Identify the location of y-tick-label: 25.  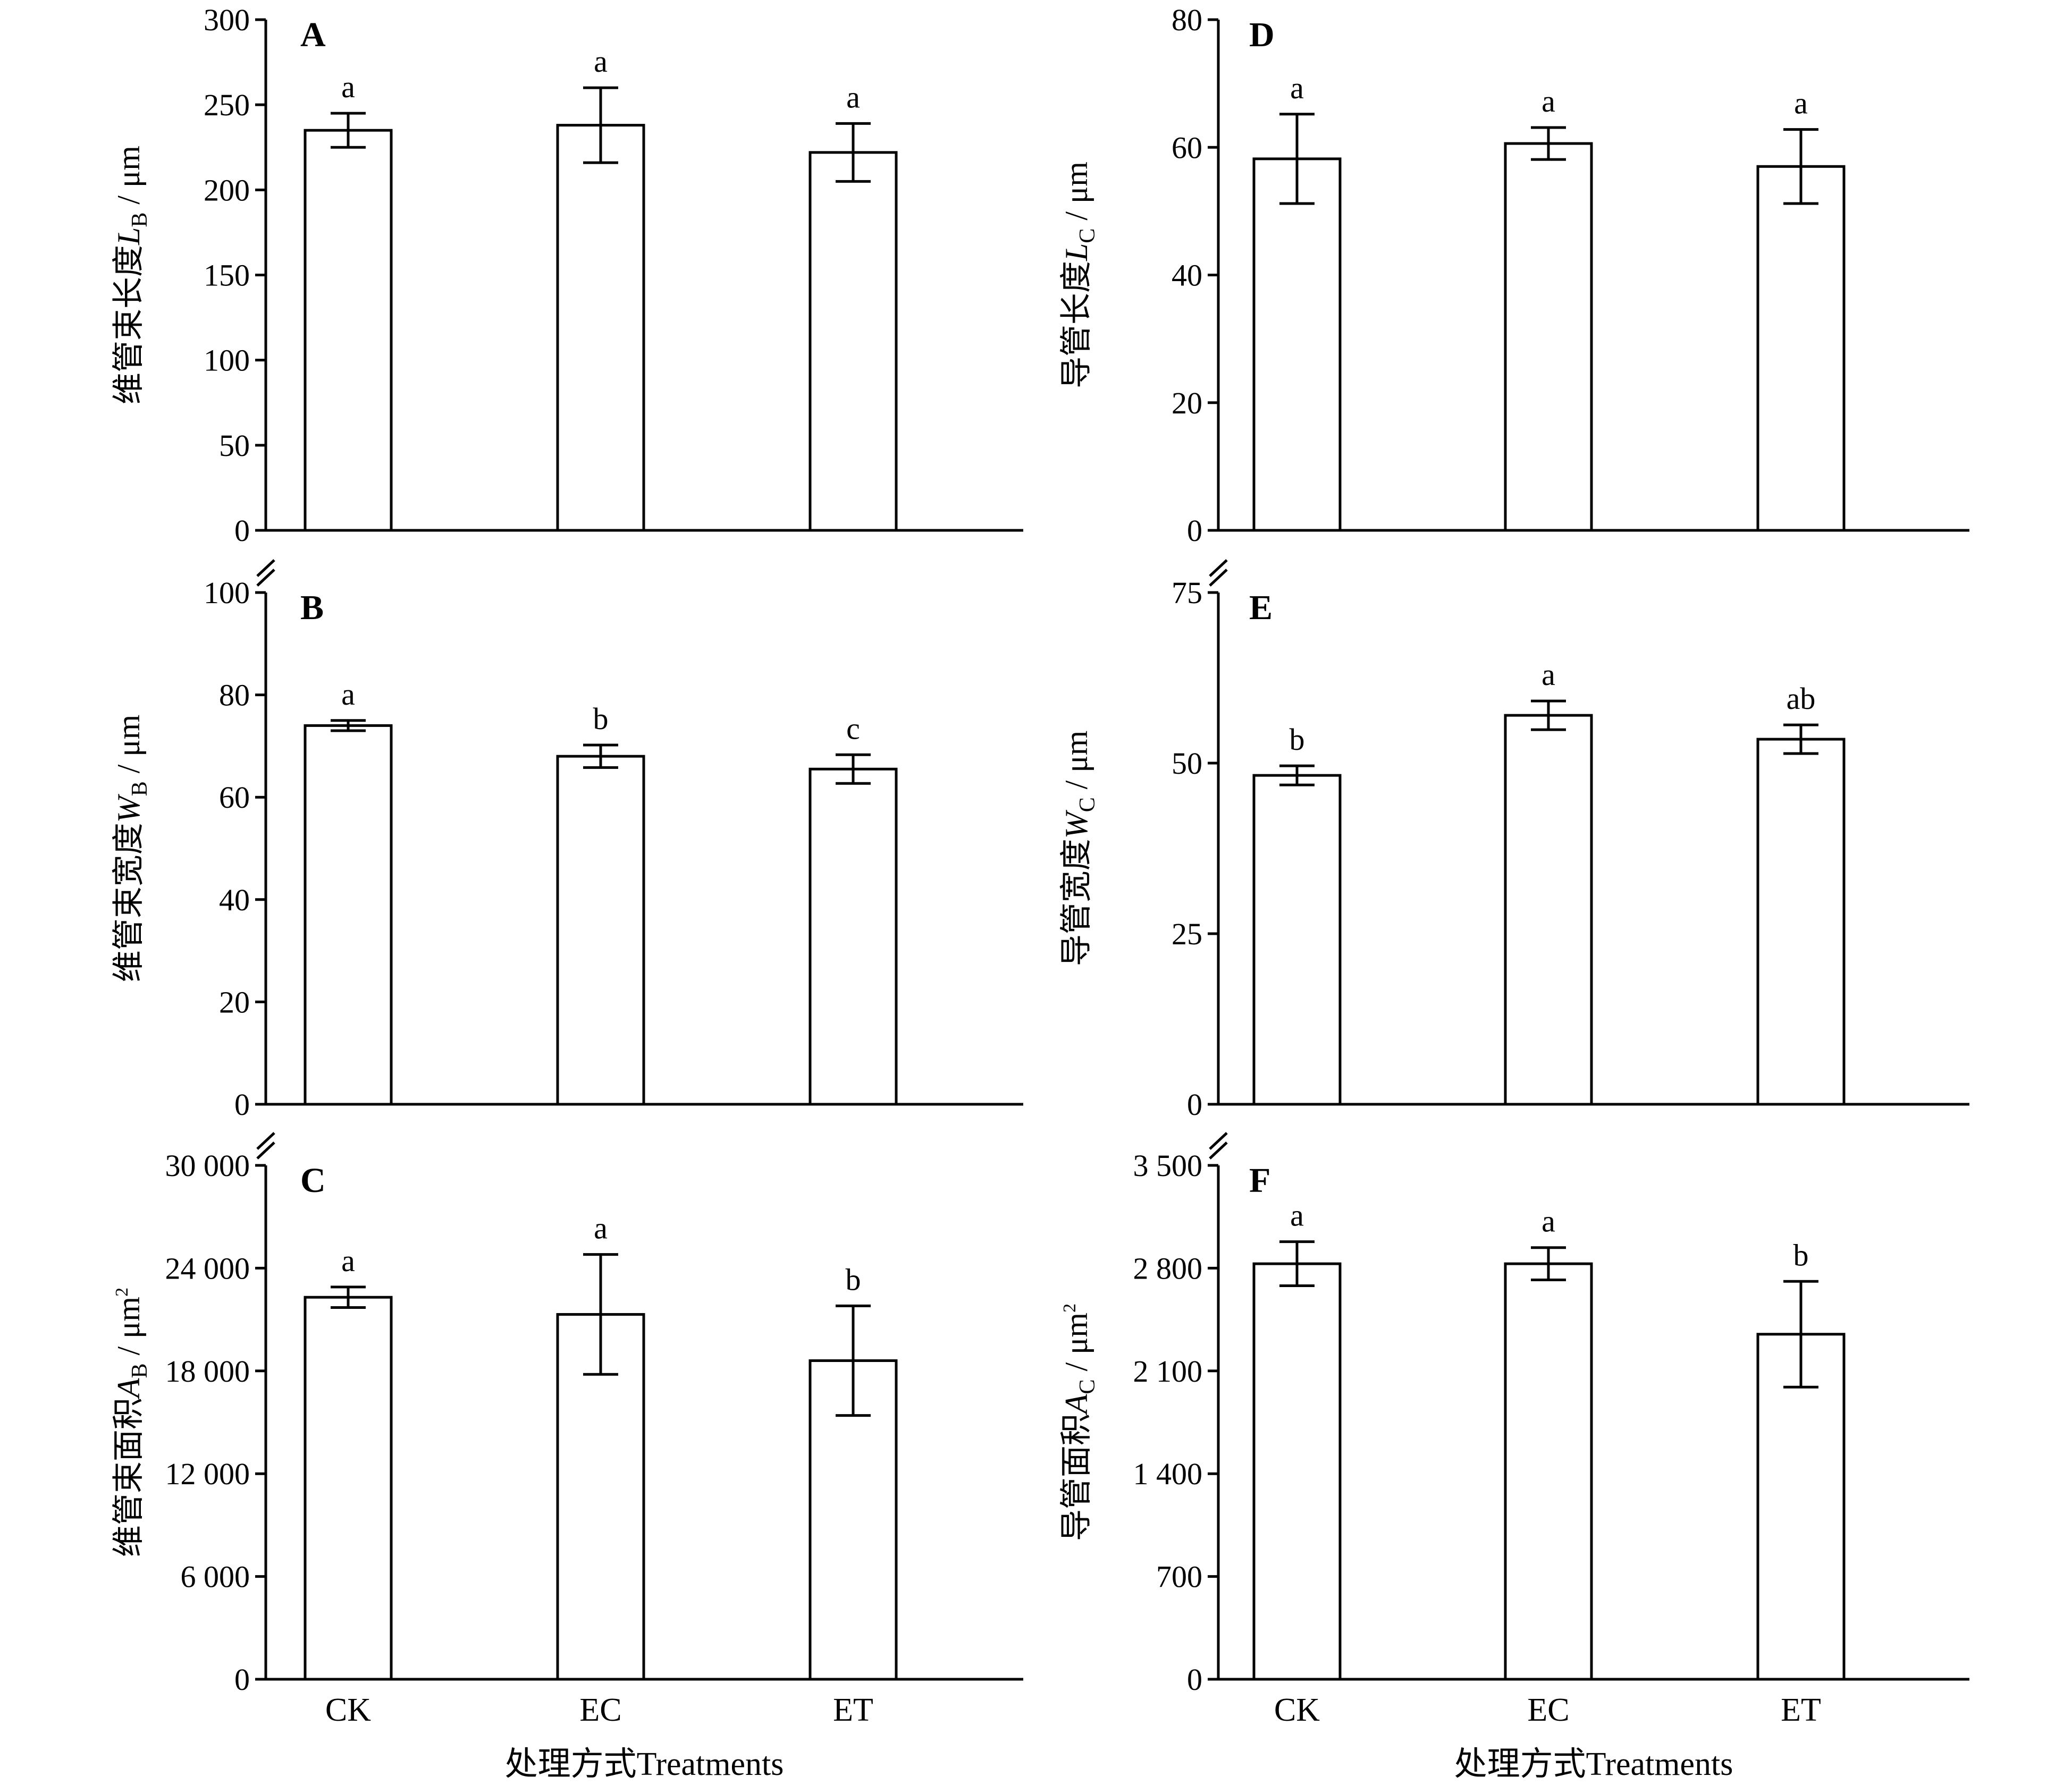
(1187, 934).